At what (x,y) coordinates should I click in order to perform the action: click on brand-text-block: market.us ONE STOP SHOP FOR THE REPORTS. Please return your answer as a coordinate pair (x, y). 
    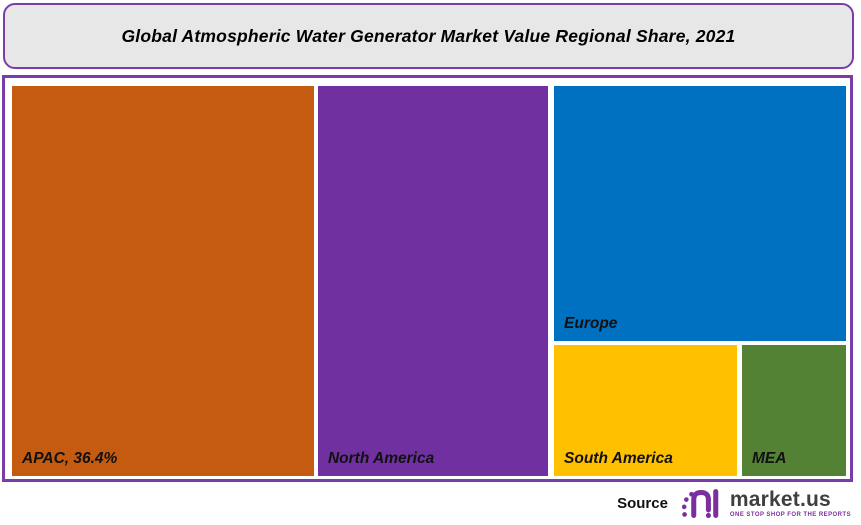
    Looking at the image, I should click on (790, 503).